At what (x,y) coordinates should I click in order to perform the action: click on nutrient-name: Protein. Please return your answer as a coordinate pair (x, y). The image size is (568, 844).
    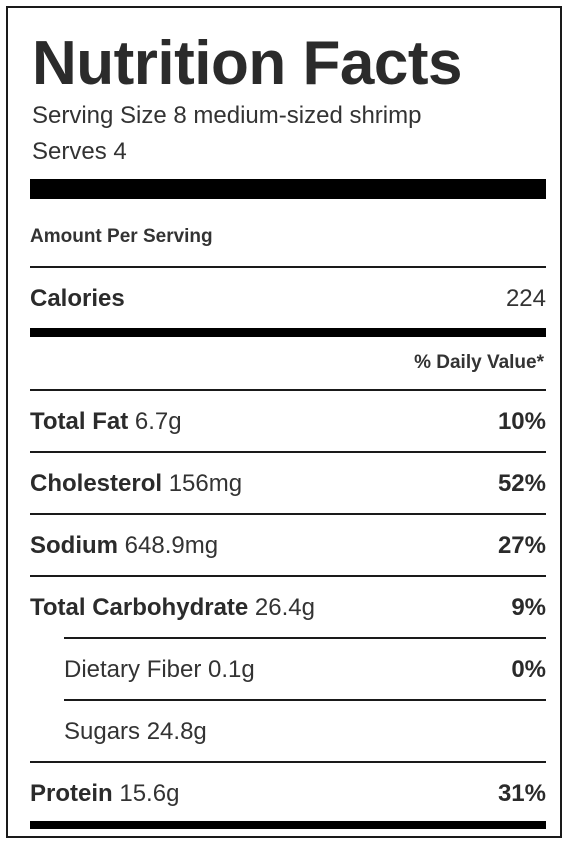
    Looking at the image, I should click on (71, 793).